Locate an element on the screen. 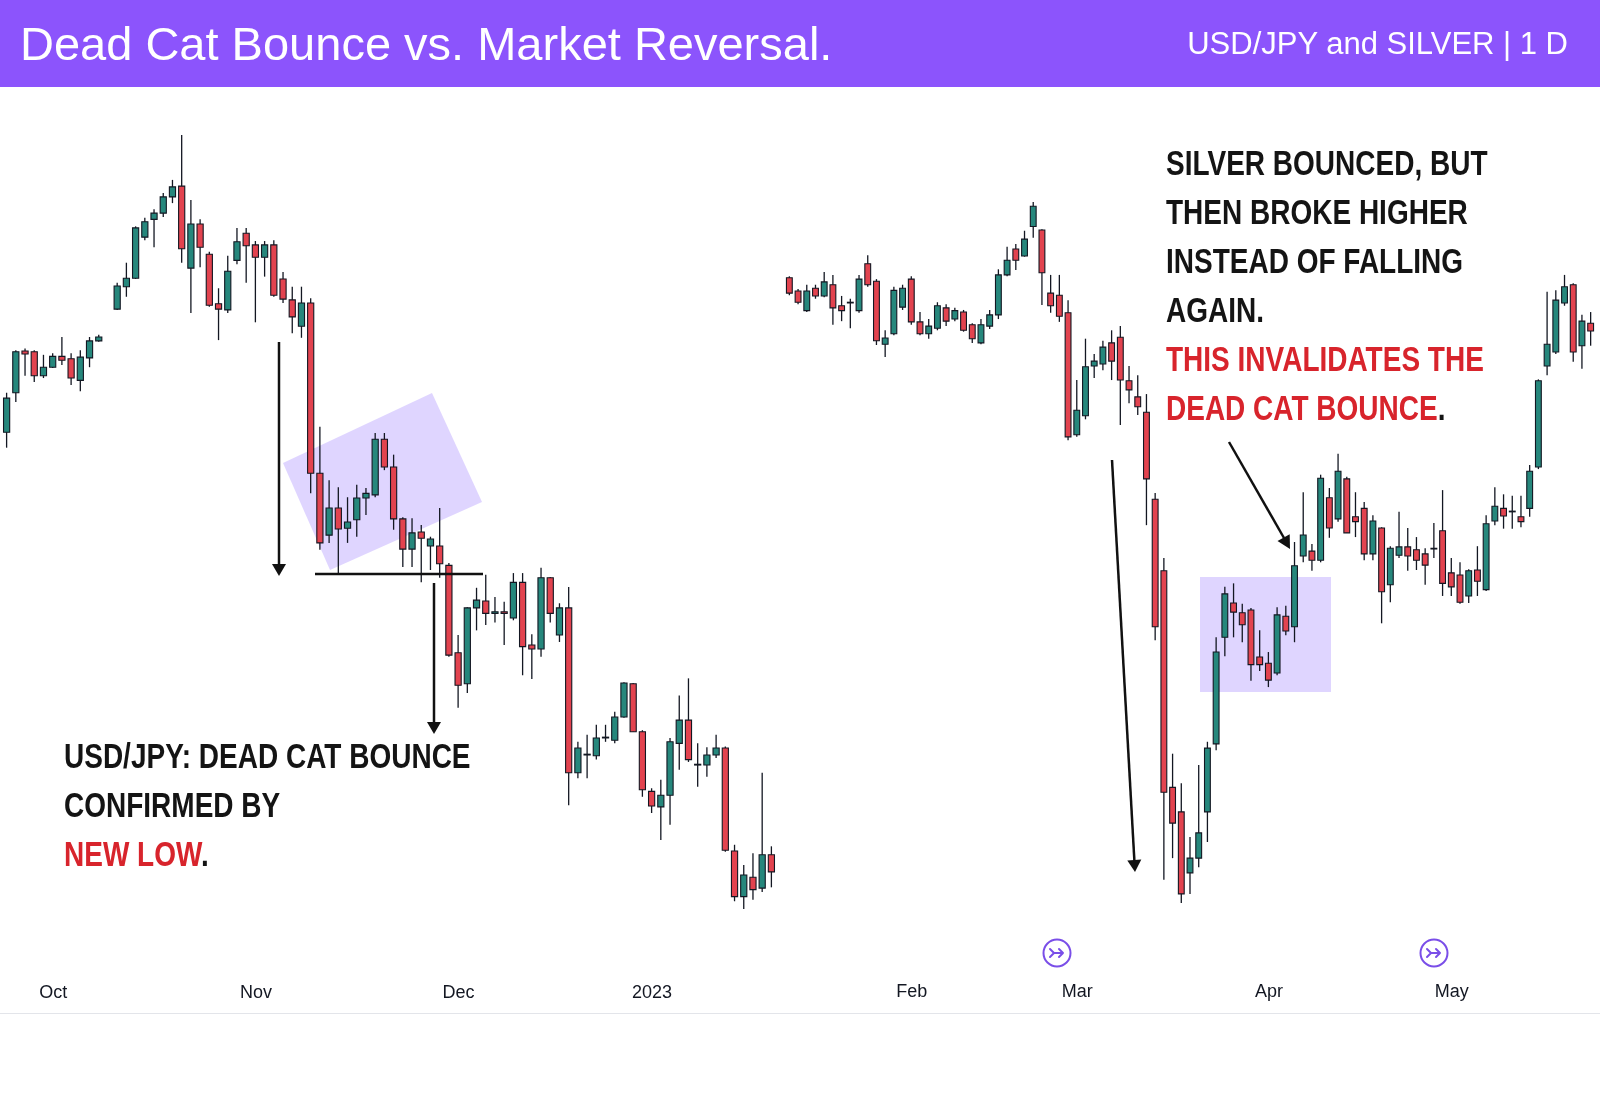 Image resolution: width=1600 pixels, height=1095 pixels. annotation: SILVER BOUNCED, BUT THEN BROKE HIGHER INSTEAD OF FALLING AGAIN. is located at coordinates (1327, 236).